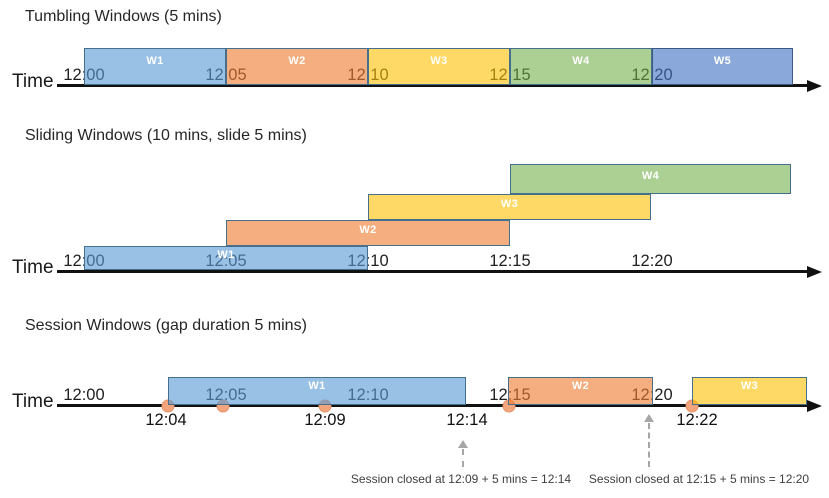 The width and height of the screenshot is (829, 498). Describe the element at coordinates (84, 395) in the screenshot. I see `tick-label-session-1200: 12:00` at that location.